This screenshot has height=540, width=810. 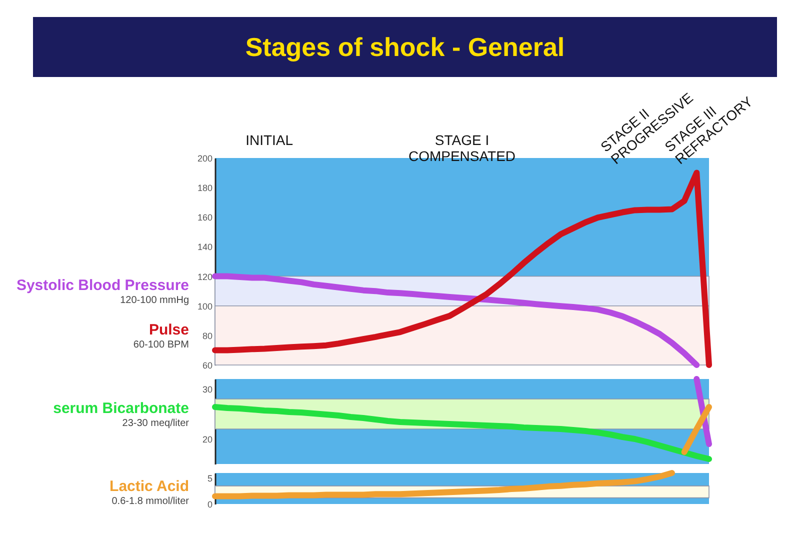 I want to click on band-label: 60-100 BPM, so click(x=161, y=344).